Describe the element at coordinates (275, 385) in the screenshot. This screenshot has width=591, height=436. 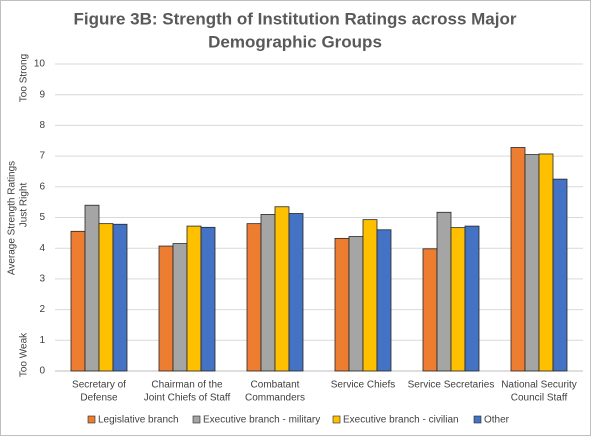
I see `x-tick-label: Combatant` at that location.